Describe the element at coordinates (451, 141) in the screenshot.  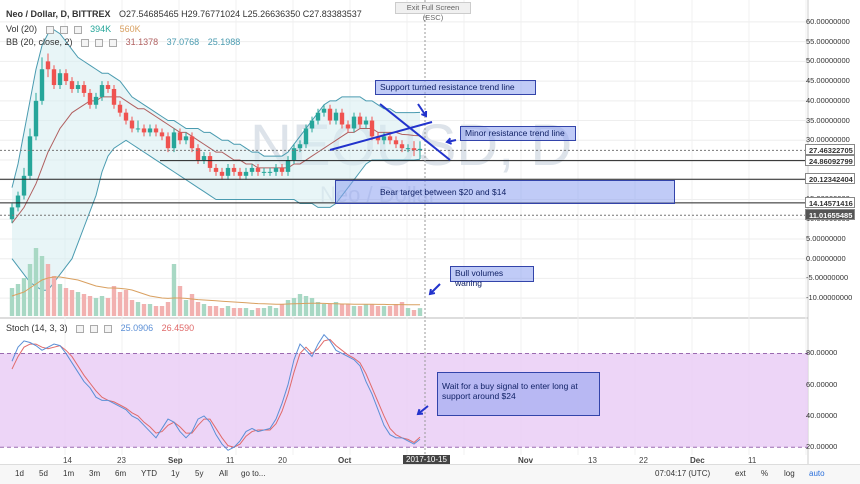
I see `arrow-left-icon` at that location.